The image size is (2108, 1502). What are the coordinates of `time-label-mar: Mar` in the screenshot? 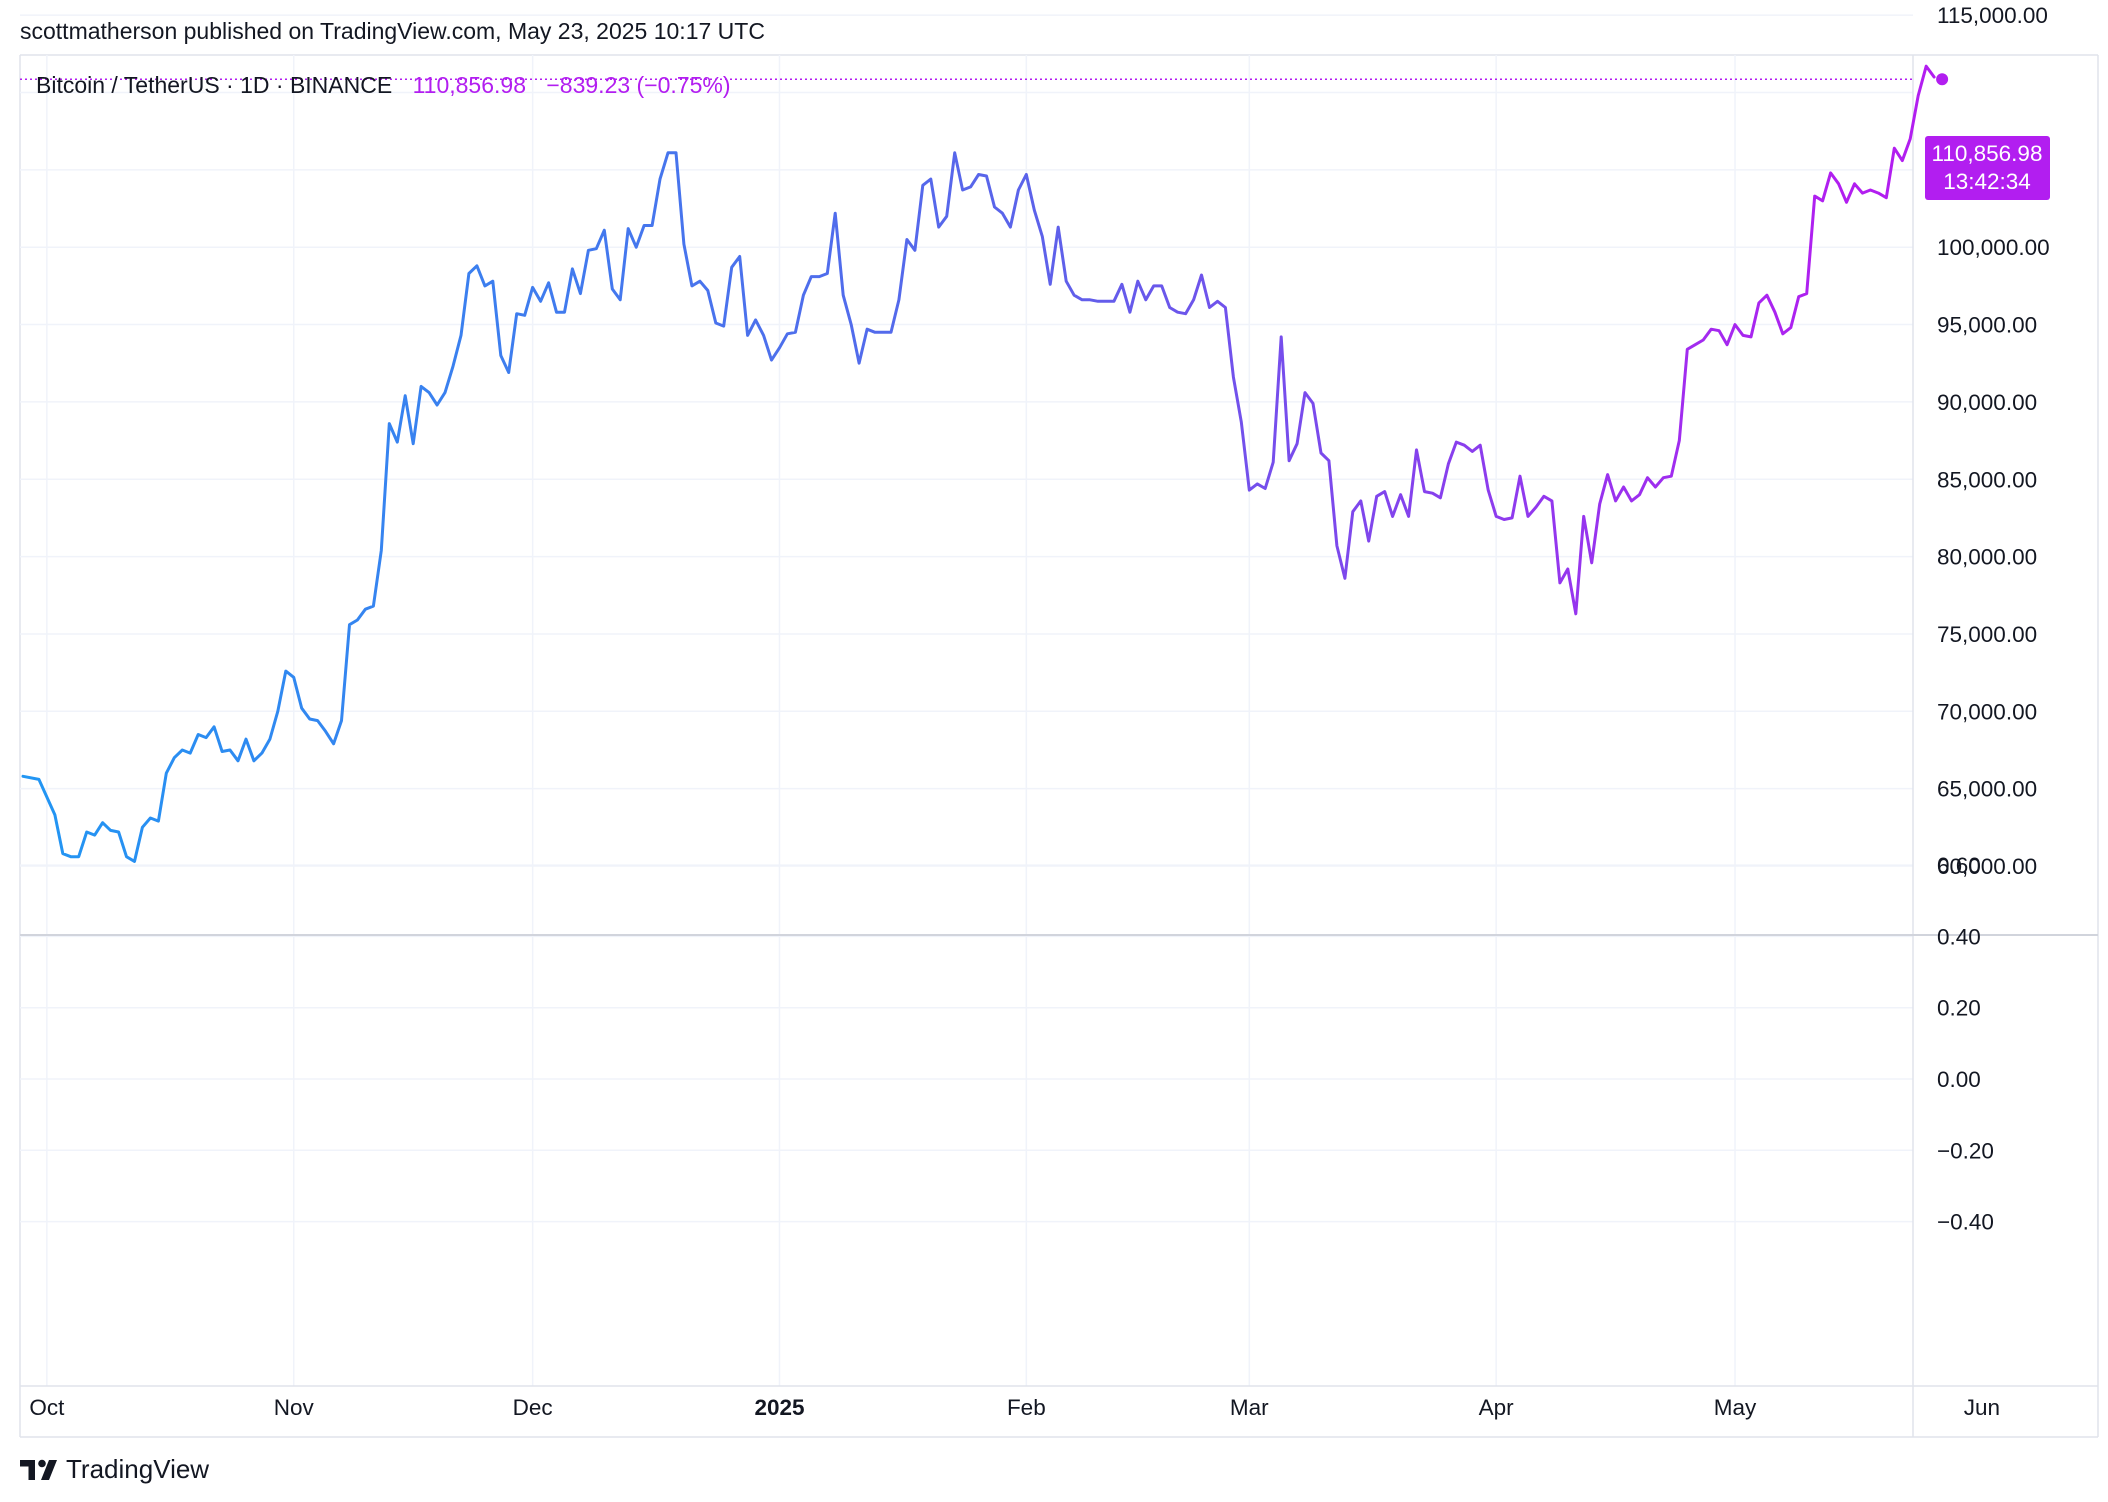 It's located at (1249, 1407).